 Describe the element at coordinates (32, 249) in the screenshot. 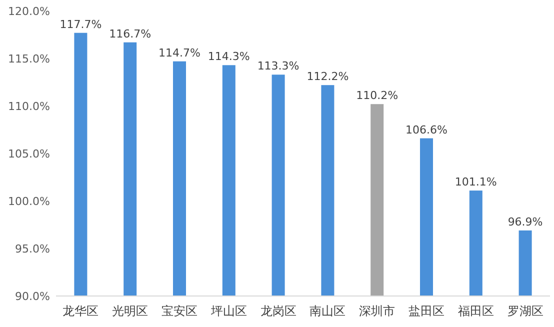

I see `y-tick-label: 95.0%` at that location.